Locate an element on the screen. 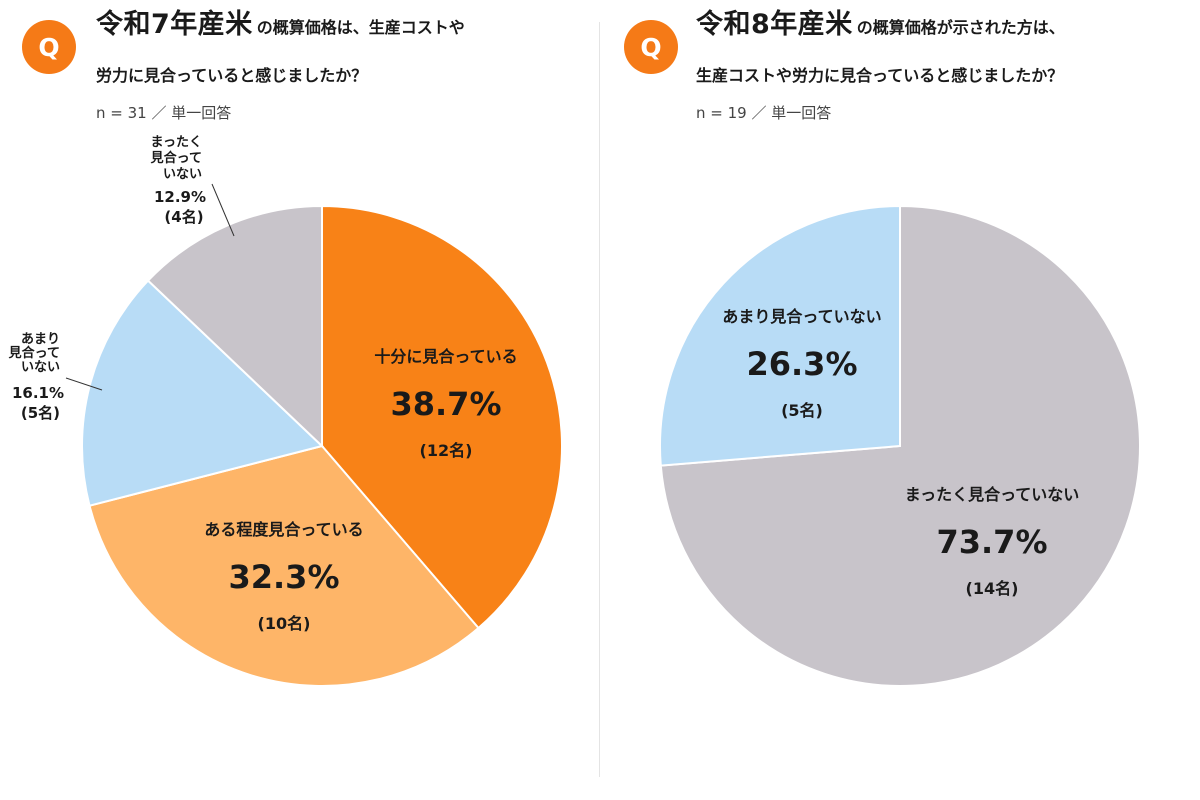 This screenshot has width=1200, height=800. slice-percent-label: 73.7% is located at coordinates (991, 542).